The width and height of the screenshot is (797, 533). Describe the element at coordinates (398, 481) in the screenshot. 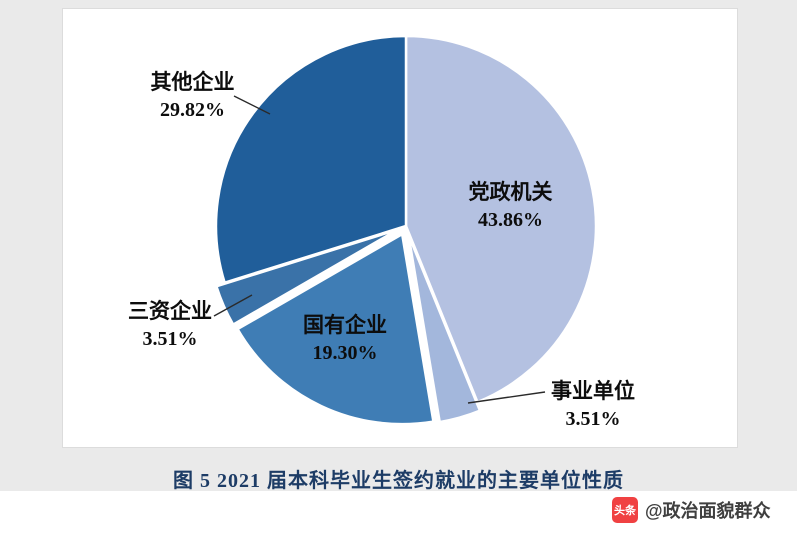

I see `figure-caption: 图 5 2021 届本科毕业生签约就业的主要单位性质` at that location.